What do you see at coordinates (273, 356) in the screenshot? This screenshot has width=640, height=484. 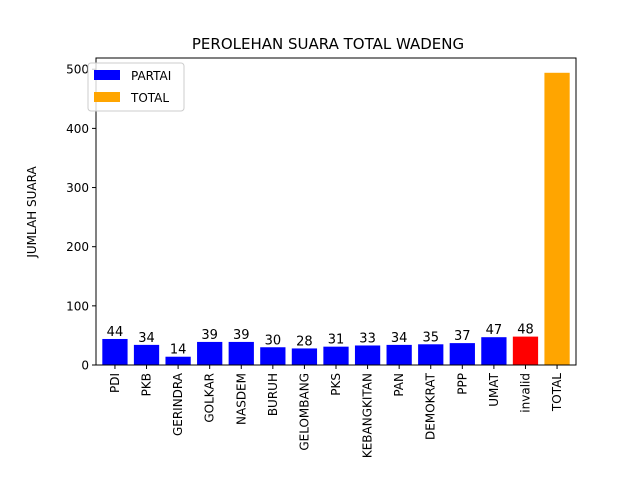 I see `bar-buruh` at bounding box center [273, 356].